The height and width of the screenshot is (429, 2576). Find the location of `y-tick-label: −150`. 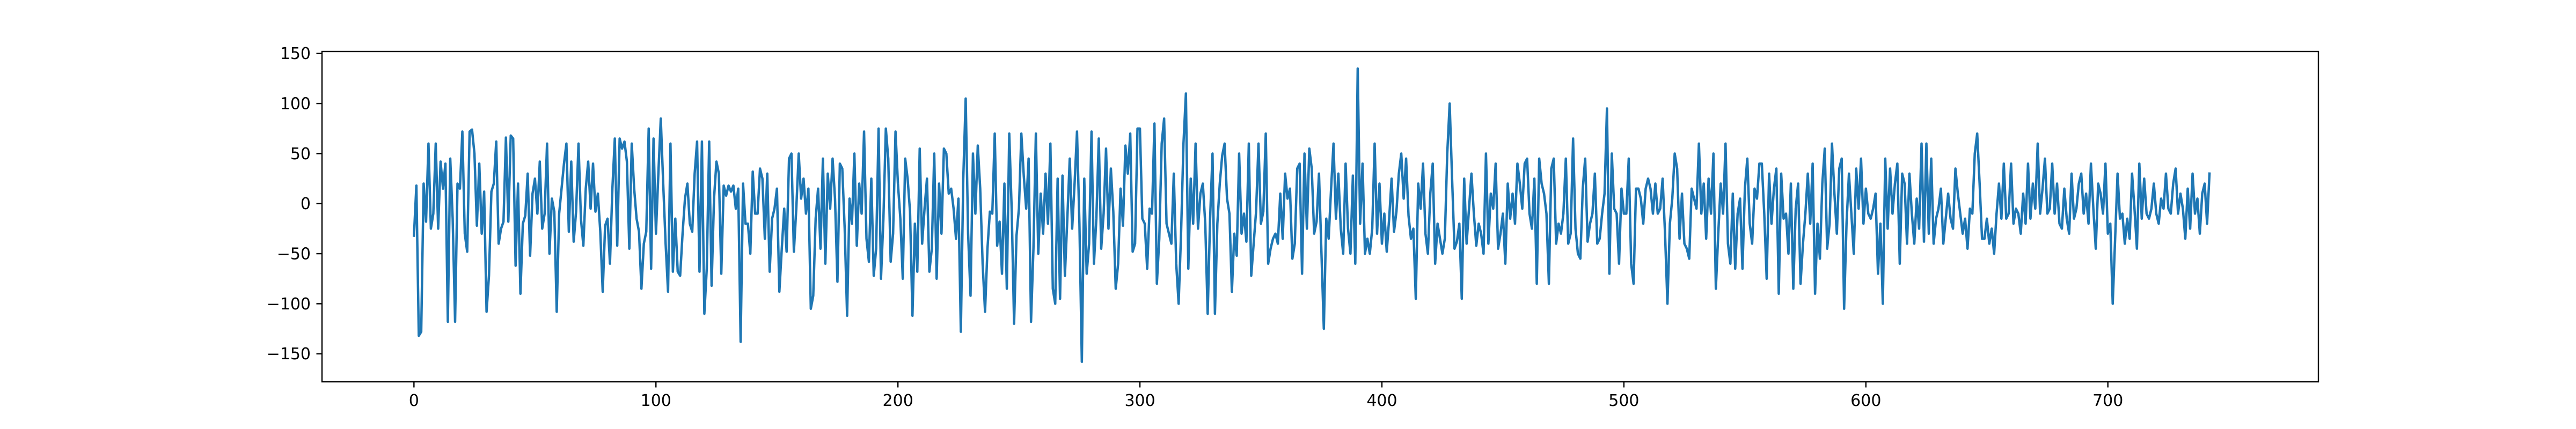

y-tick-label: −150 is located at coordinates (289, 354).